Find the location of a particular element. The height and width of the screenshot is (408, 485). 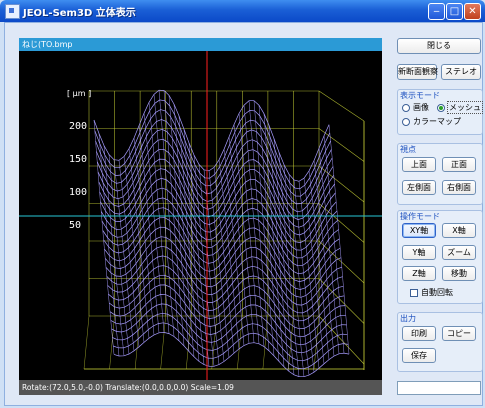

output-path-field is located at coordinates (439, 388).